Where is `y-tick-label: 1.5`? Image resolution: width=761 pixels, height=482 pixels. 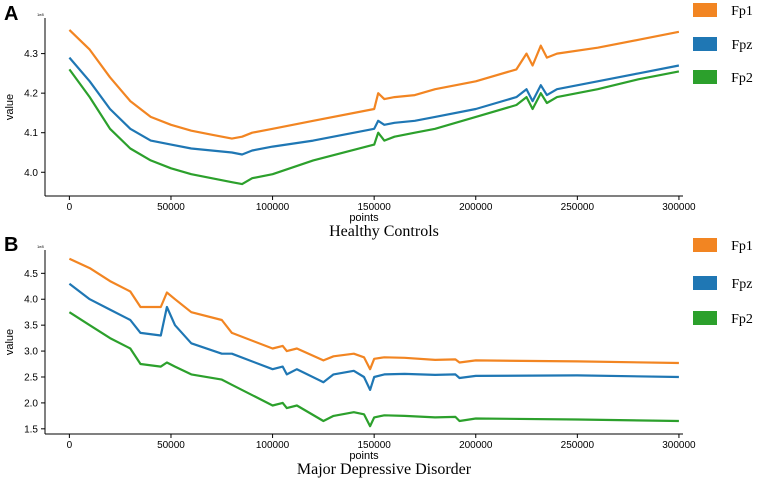 y-tick-label: 1.5 is located at coordinates (31, 429).